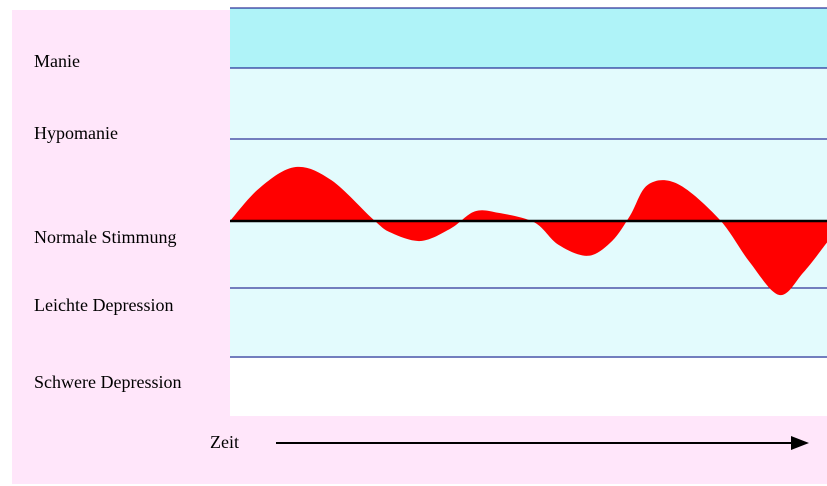 This screenshot has width=827, height=486. Describe the element at coordinates (528, 38) in the screenshot. I see `band-mania` at that location.